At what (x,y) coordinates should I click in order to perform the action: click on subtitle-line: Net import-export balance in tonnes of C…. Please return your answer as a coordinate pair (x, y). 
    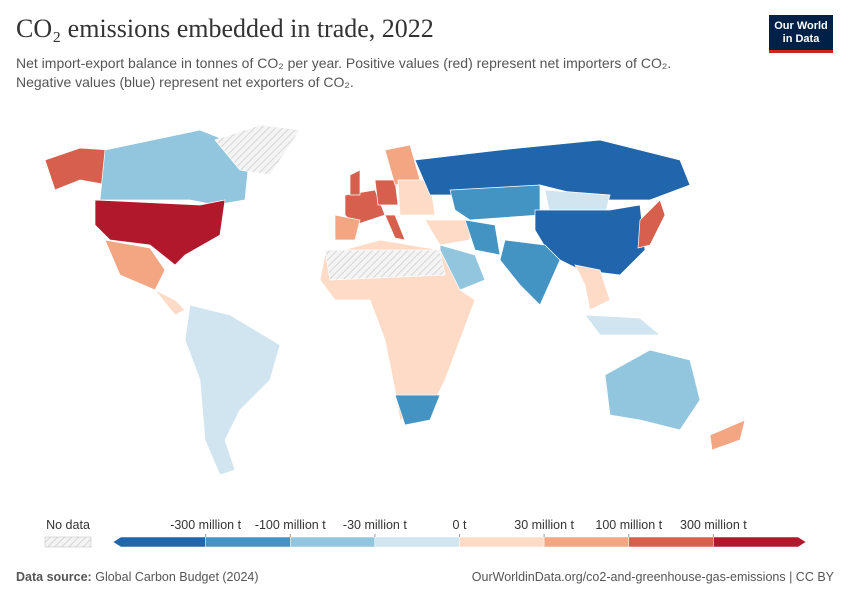
    Looking at the image, I should click on (344, 63).